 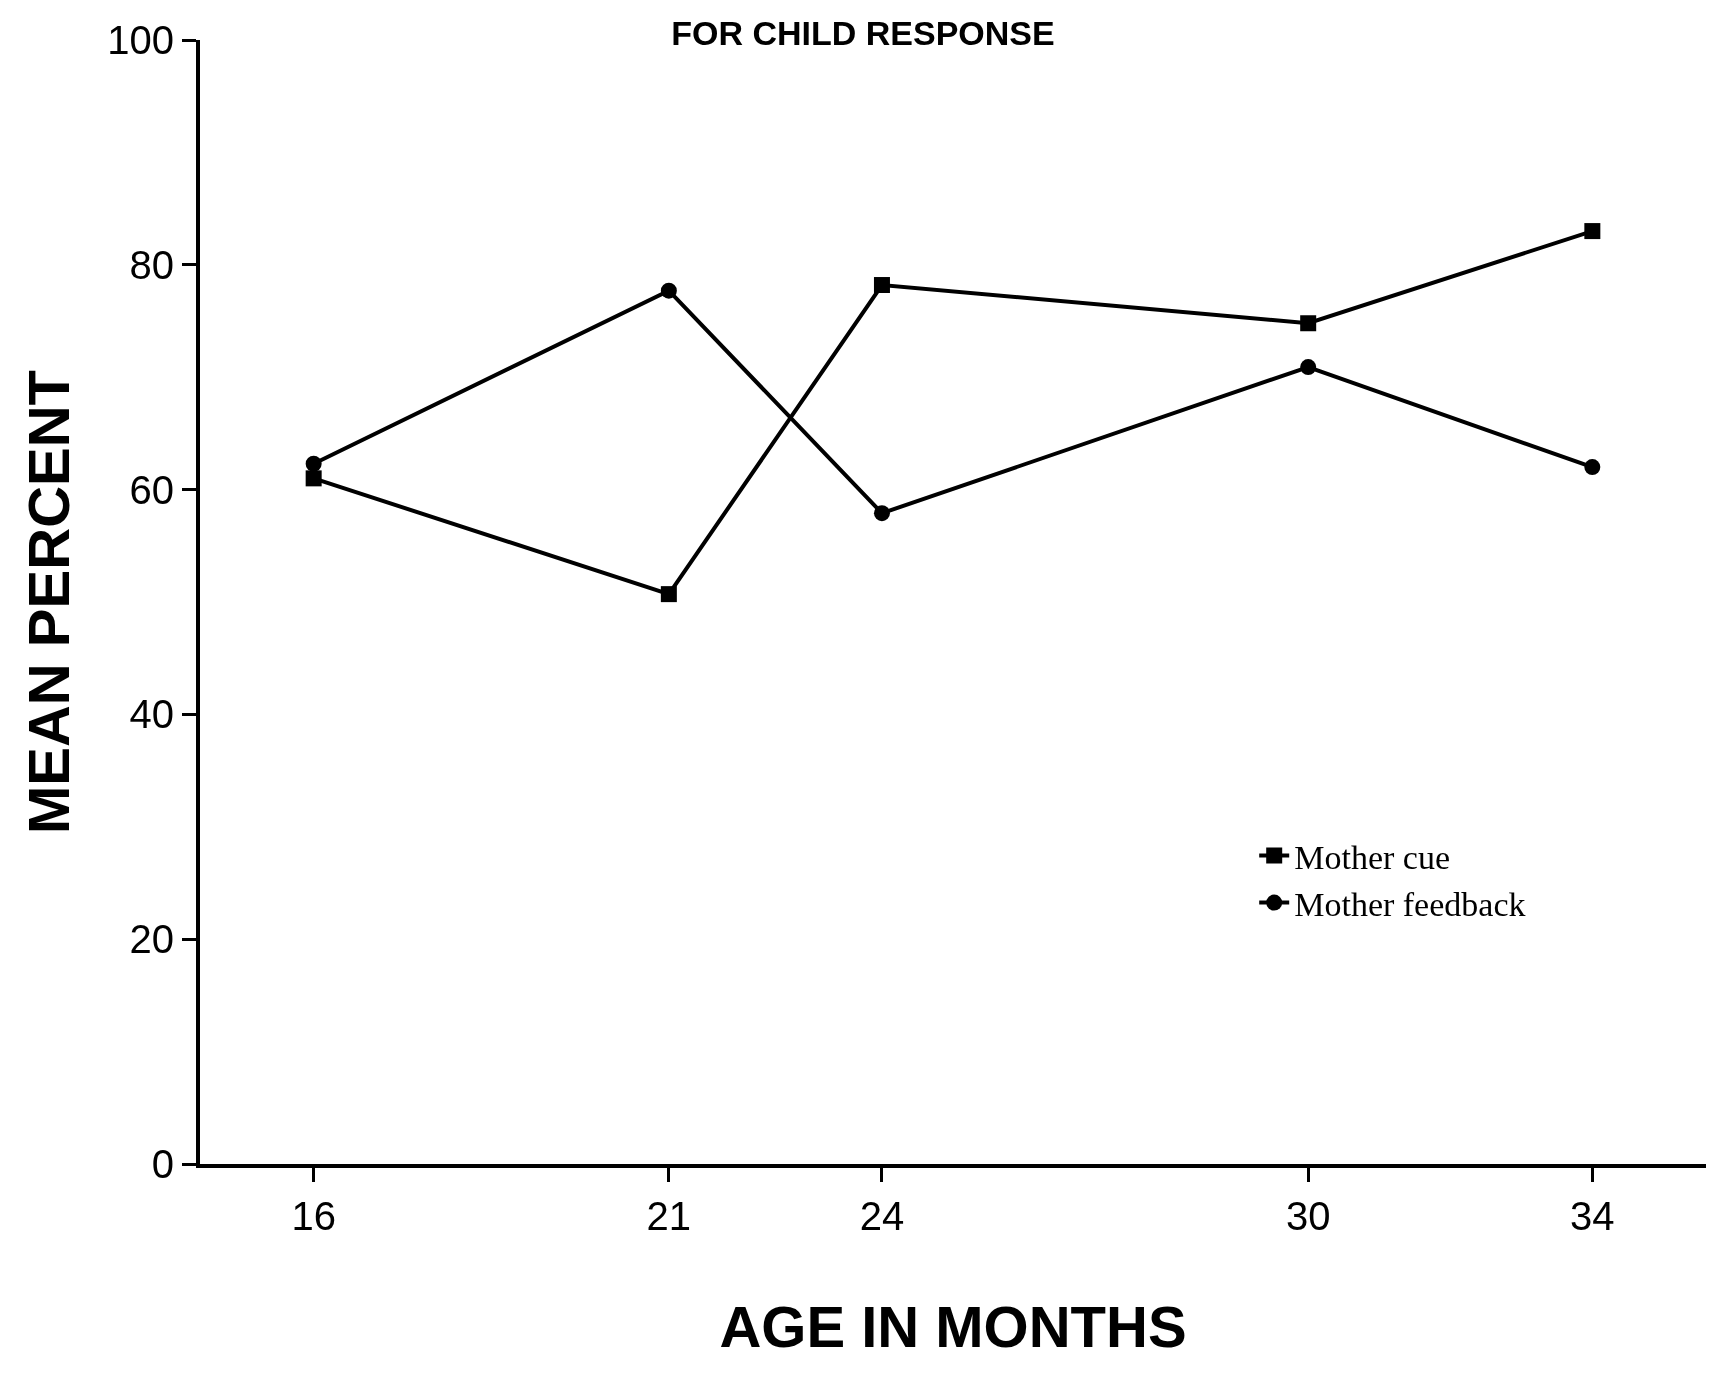 What do you see at coordinates (151, 714) in the screenshot?
I see `y-tick-label: 40` at bounding box center [151, 714].